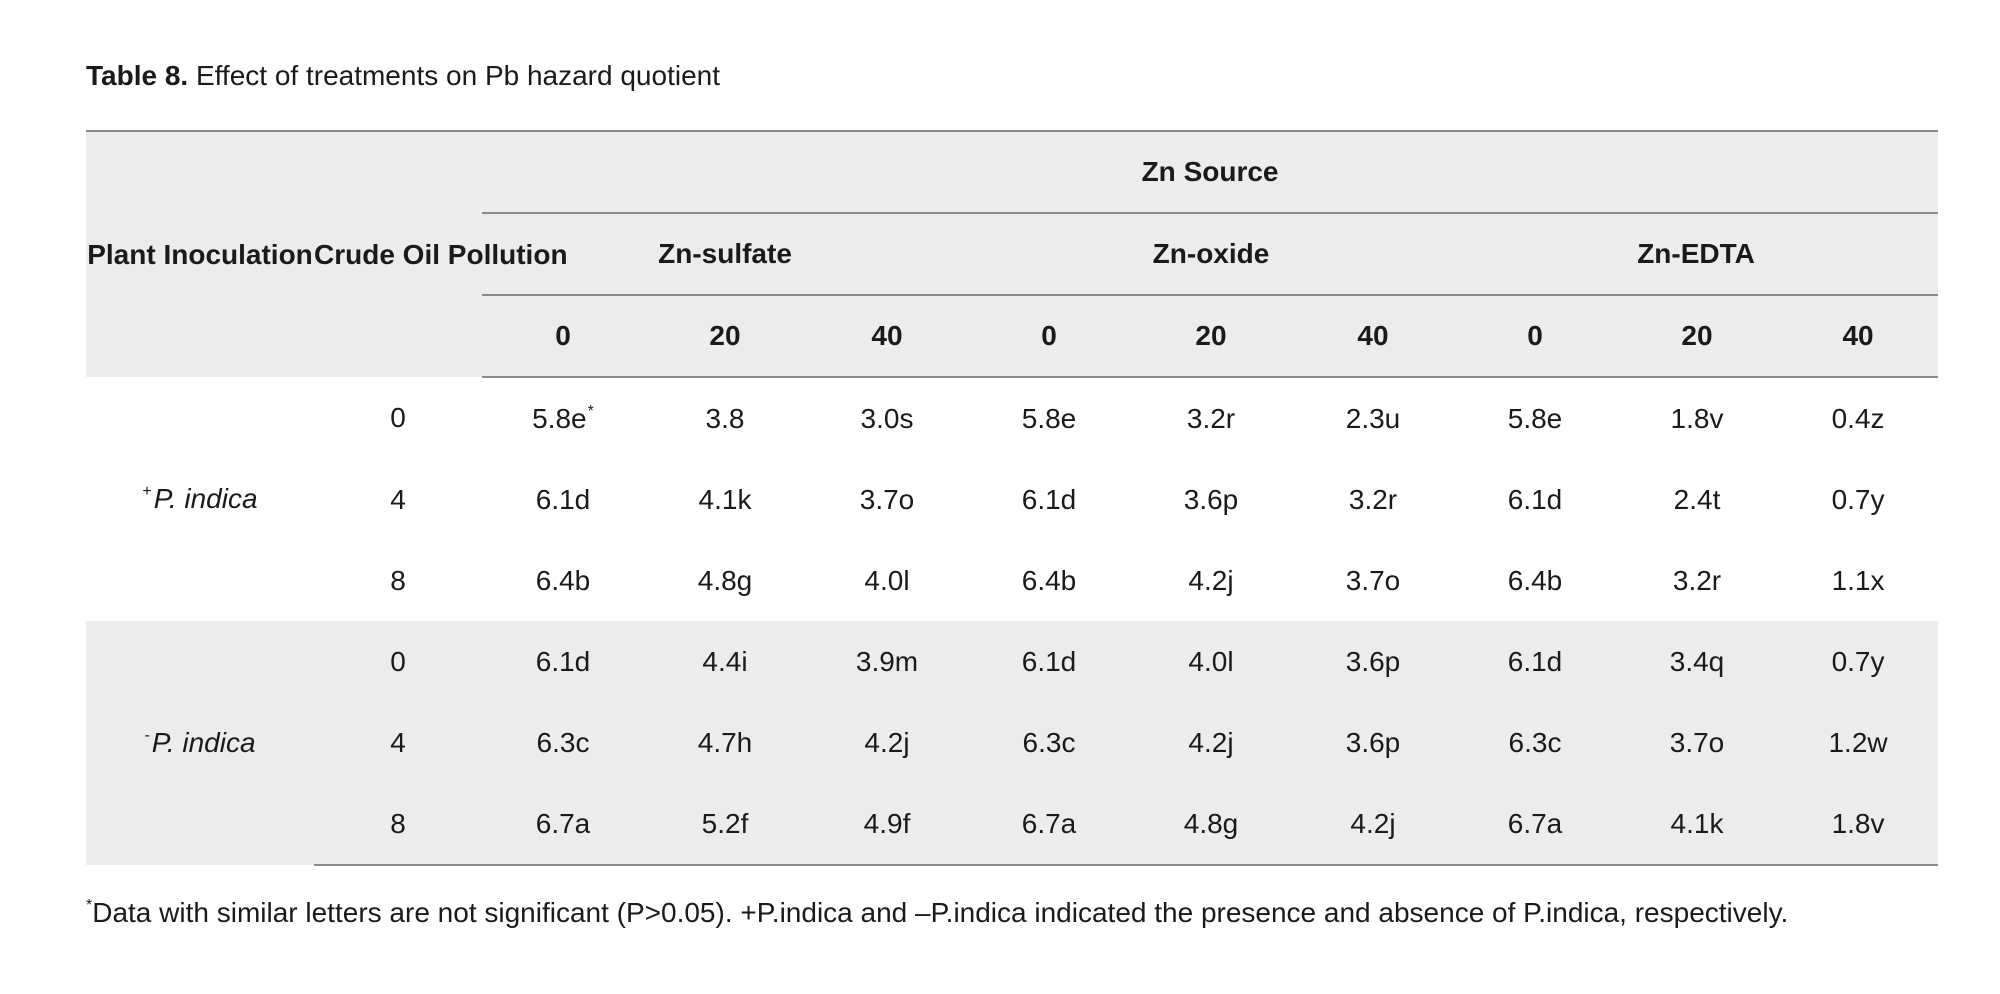 This screenshot has height=994, width=2000. I want to click on value-cell: 3.0s, so click(887, 418).